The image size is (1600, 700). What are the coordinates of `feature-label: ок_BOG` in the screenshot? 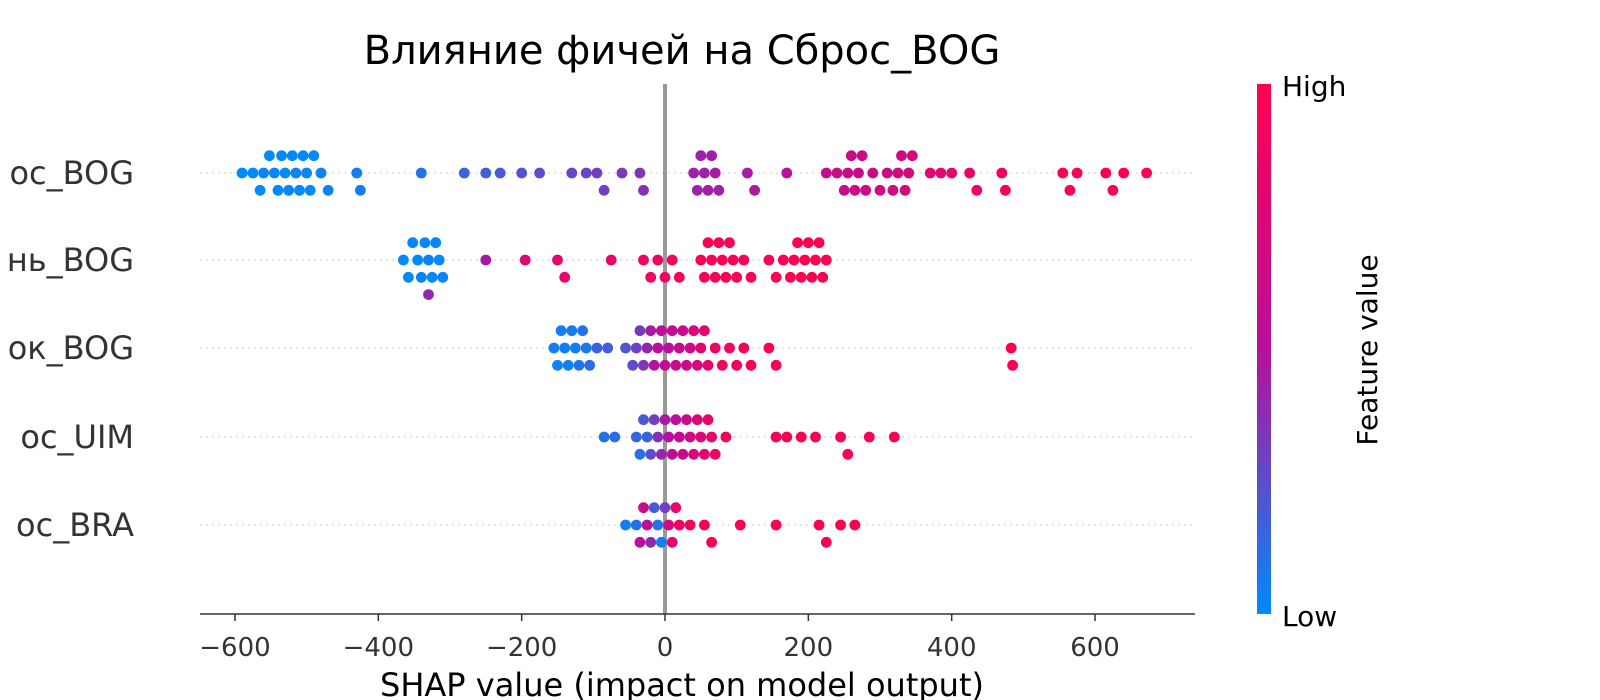 It's located at (71, 348).